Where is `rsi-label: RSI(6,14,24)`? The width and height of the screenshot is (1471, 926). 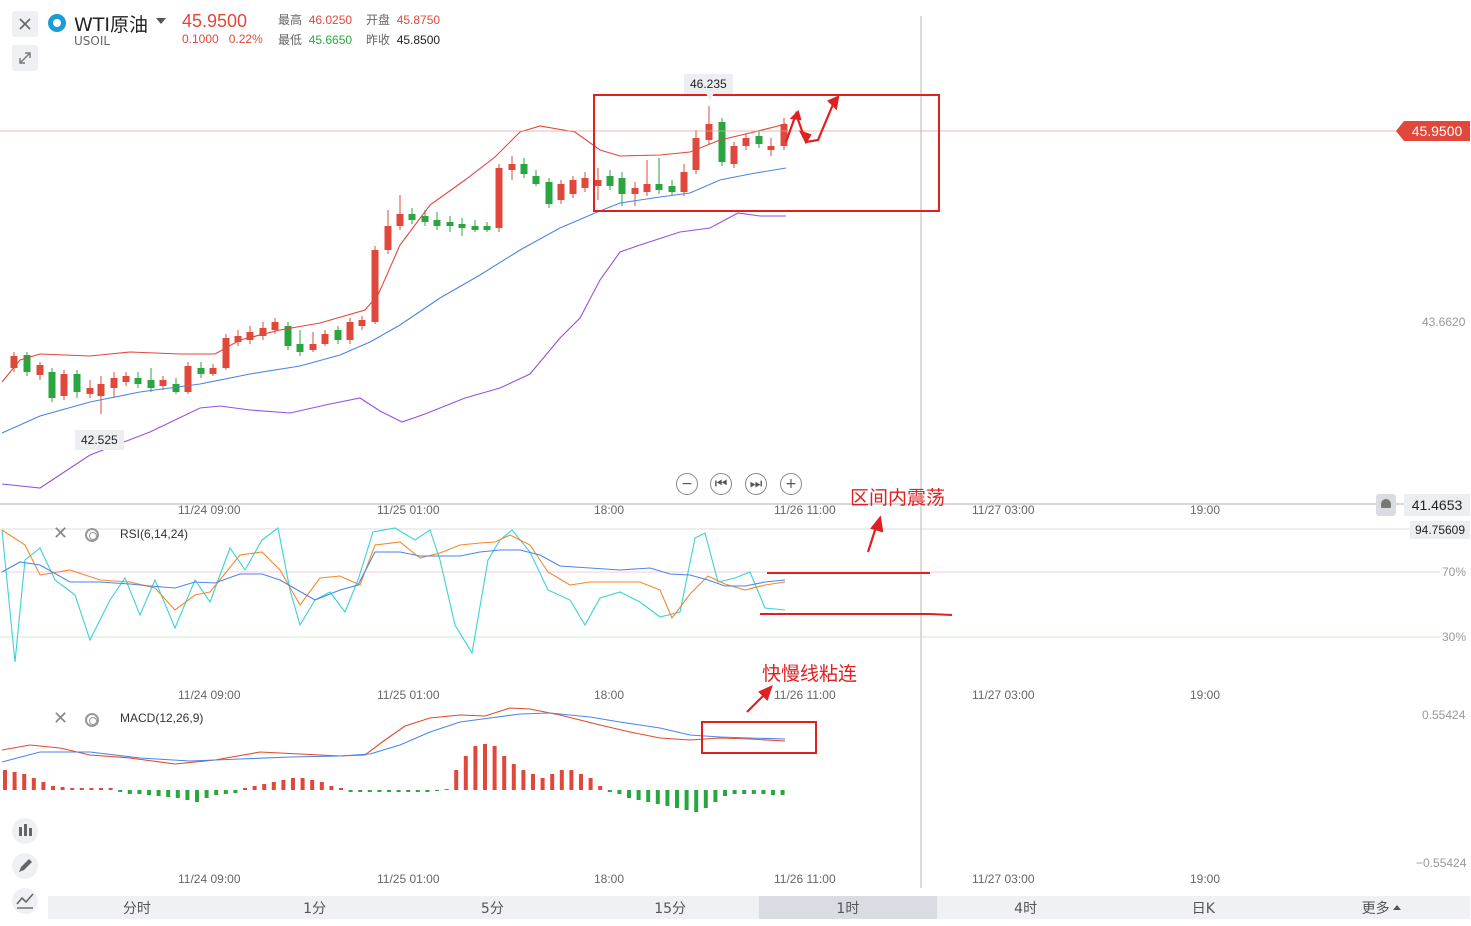
rsi-label: RSI(6,14,24) is located at coordinates (154, 534).